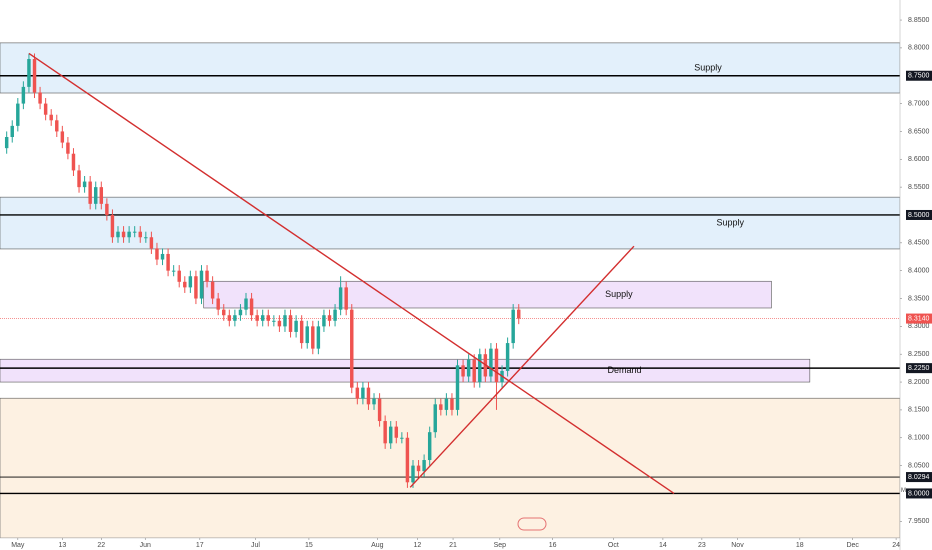 The width and height of the screenshot is (932, 550). Describe the element at coordinates (418, 545) in the screenshot. I see `x-tick-label: 12` at that location.